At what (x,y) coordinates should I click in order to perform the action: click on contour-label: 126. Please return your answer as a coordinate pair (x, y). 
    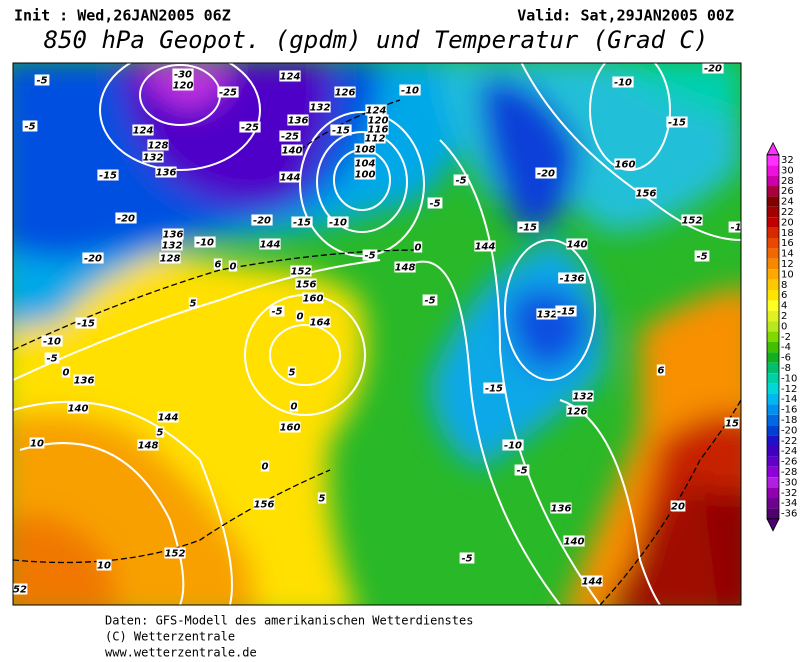
    Looking at the image, I should click on (345, 93).